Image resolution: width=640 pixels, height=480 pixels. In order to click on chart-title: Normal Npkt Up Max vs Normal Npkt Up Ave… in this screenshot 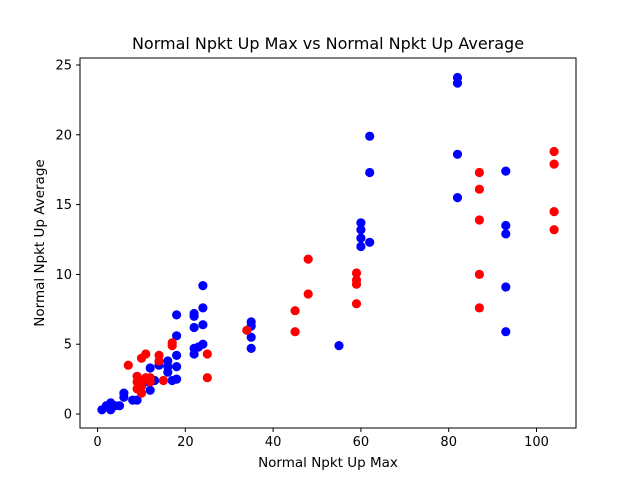, I will do `click(328, 43)`.